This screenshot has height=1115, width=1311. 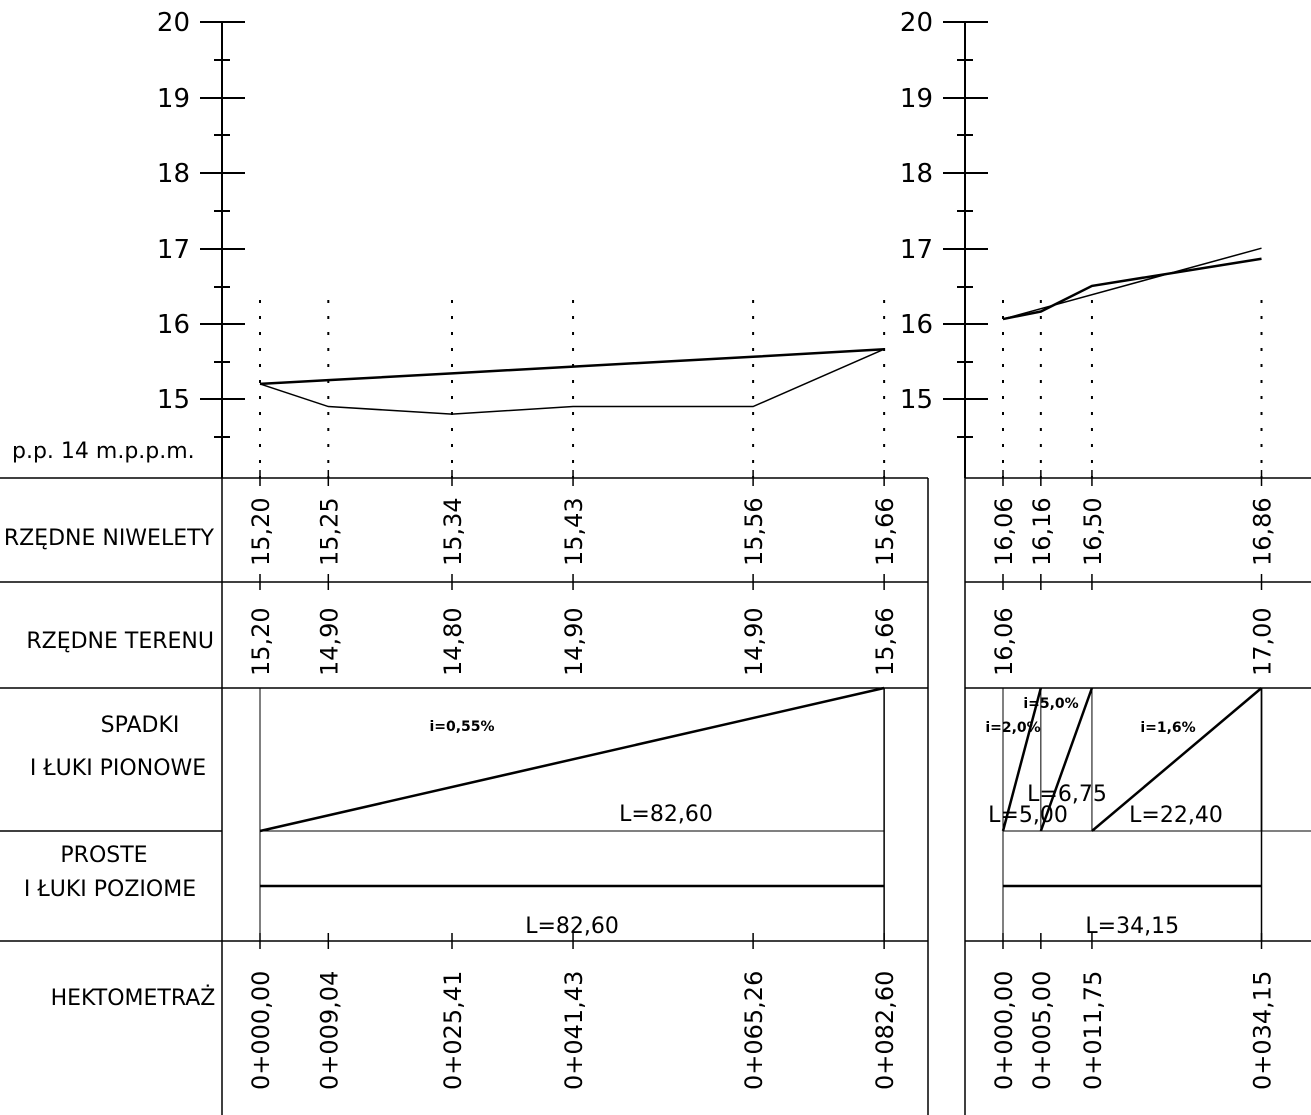 What do you see at coordinates (754, 531) in the screenshot?
I see `niweleta-value: 15,56` at bounding box center [754, 531].